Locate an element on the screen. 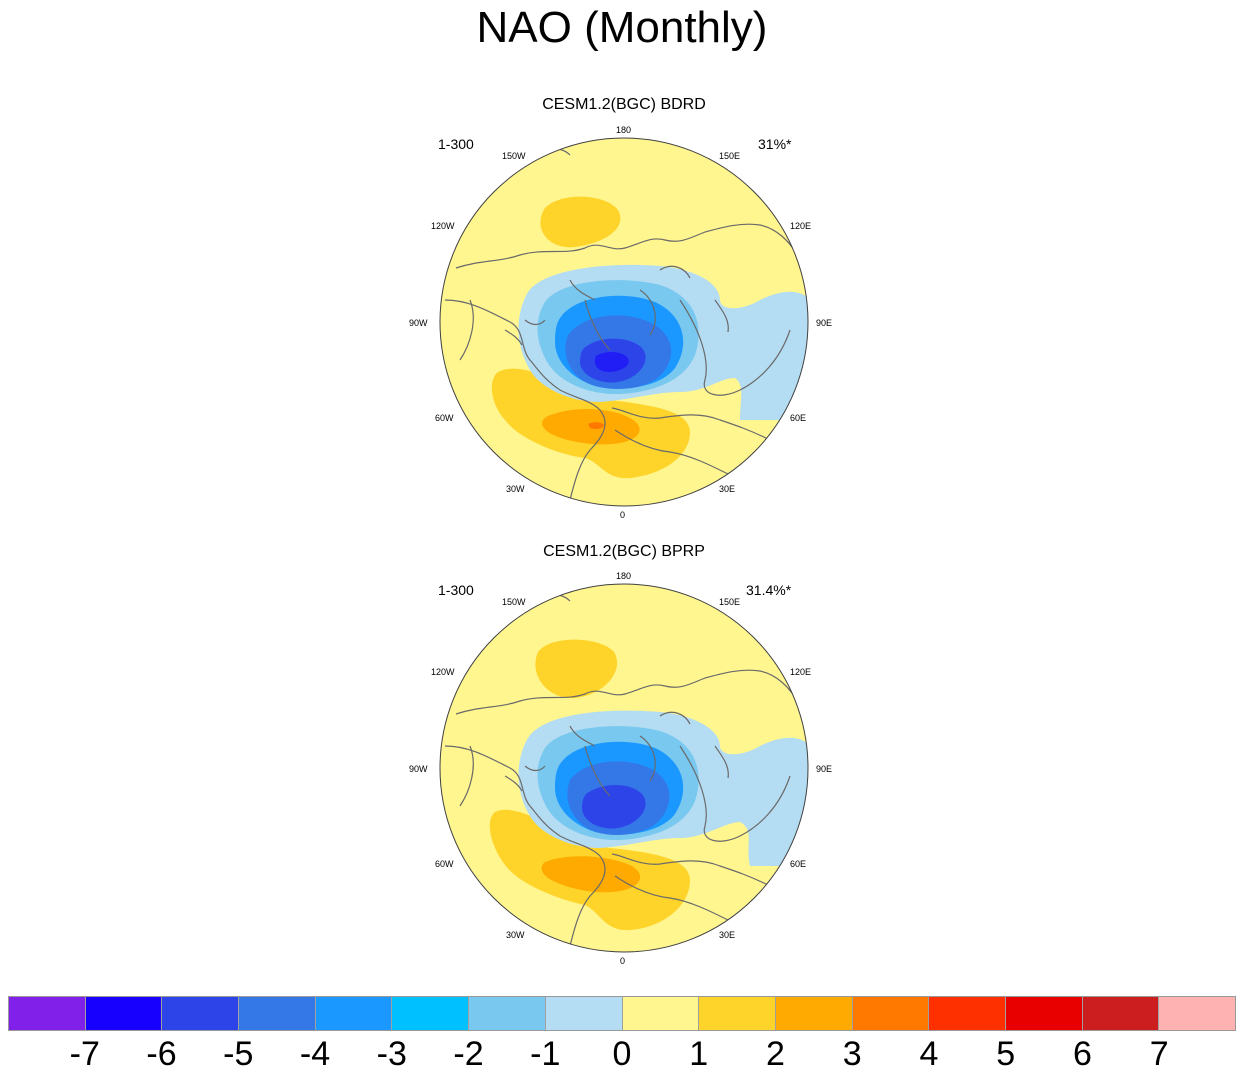  panel1-lon-180: 180 is located at coordinates (624, 130).